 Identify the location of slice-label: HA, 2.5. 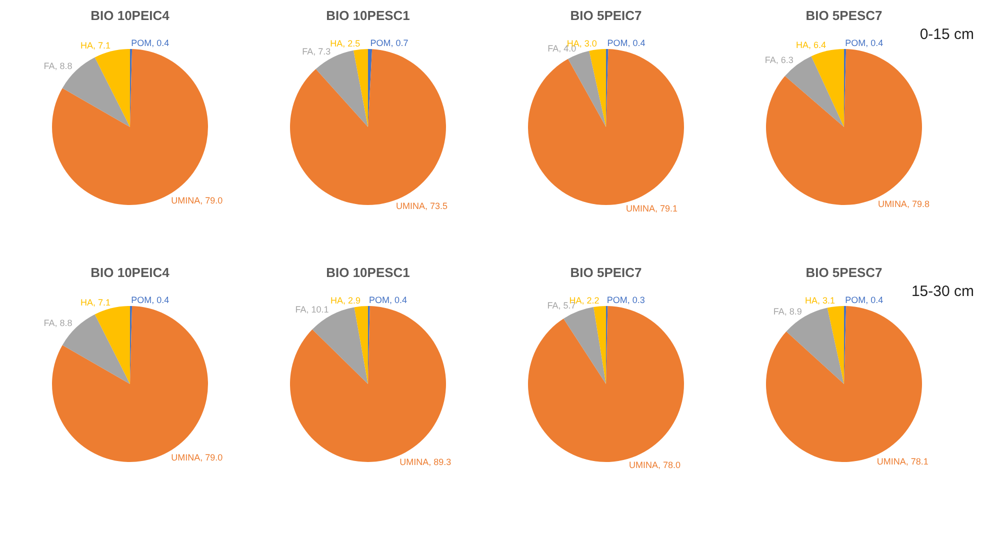
(345, 43).